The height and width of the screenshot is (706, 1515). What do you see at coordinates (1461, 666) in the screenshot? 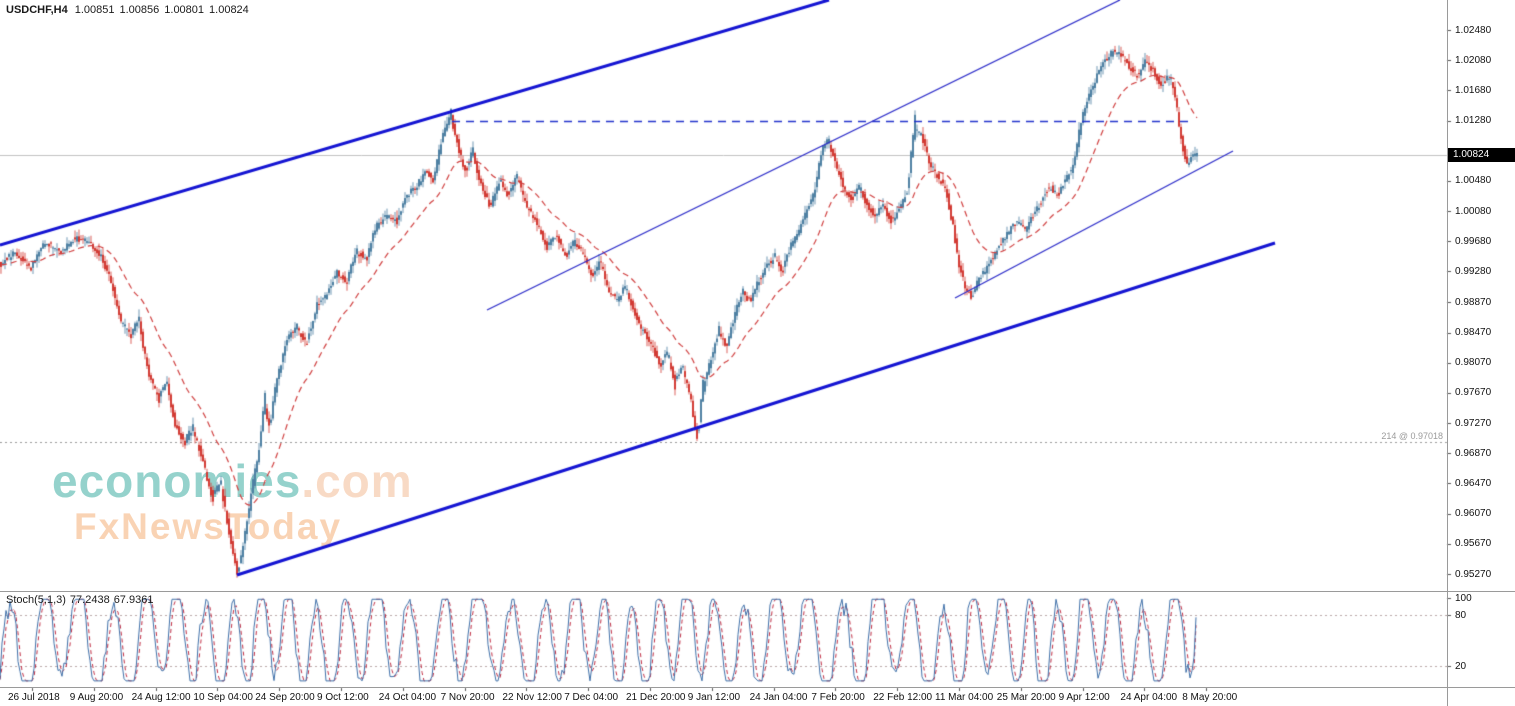
I see `indicator-scale-label: 20` at bounding box center [1461, 666].